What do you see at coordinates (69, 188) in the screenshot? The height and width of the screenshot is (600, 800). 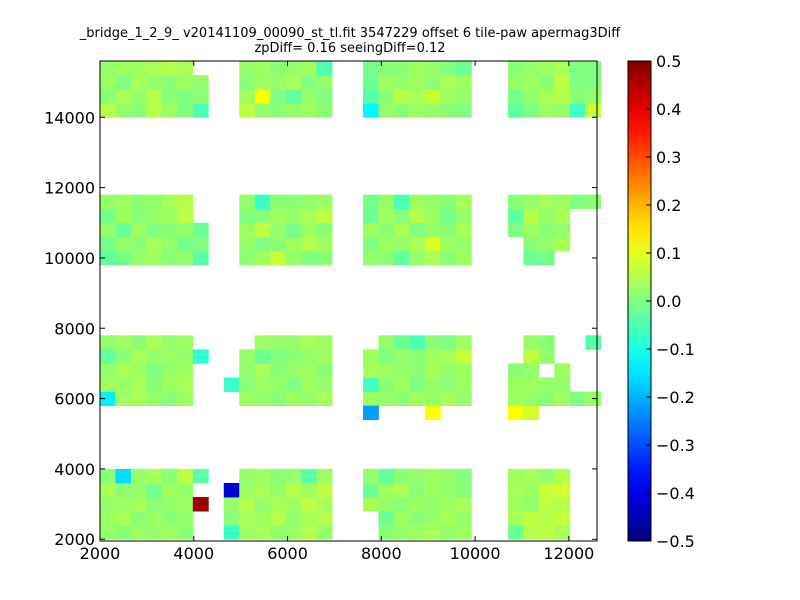 I see `y-tick-label: 12000` at bounding box center [69, 188].